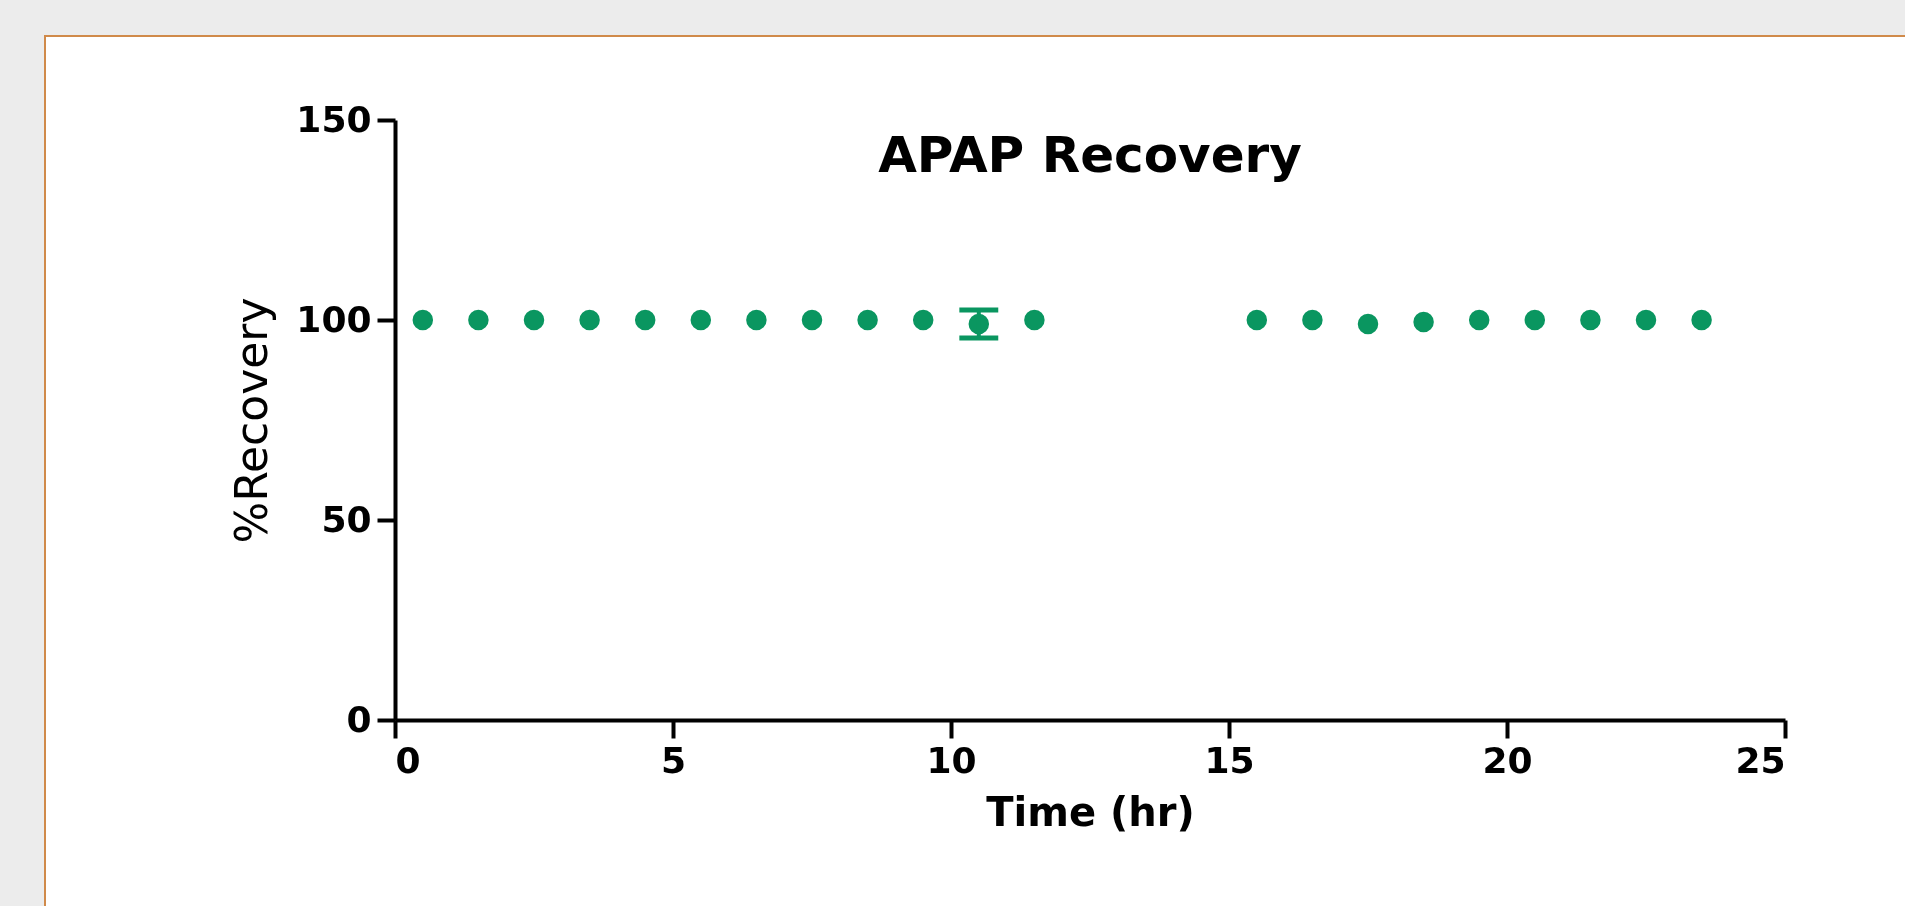 This screenshot has height=906, width=1905. Describe the element at coordinates (252, 420) in the screenshot. I see `y-axis-title: %Recovery` at that location.